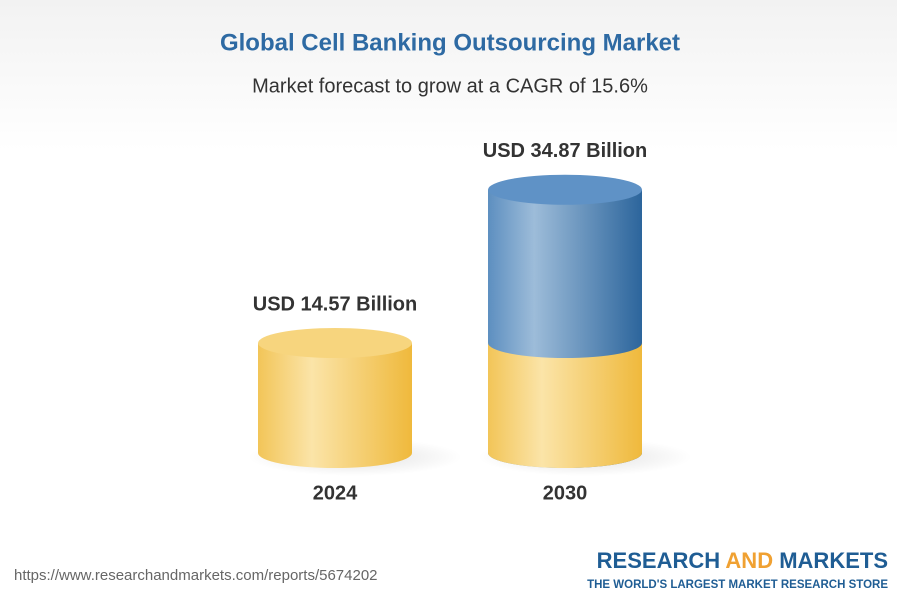  I want to click on cylinder-body, so click(335, 405).